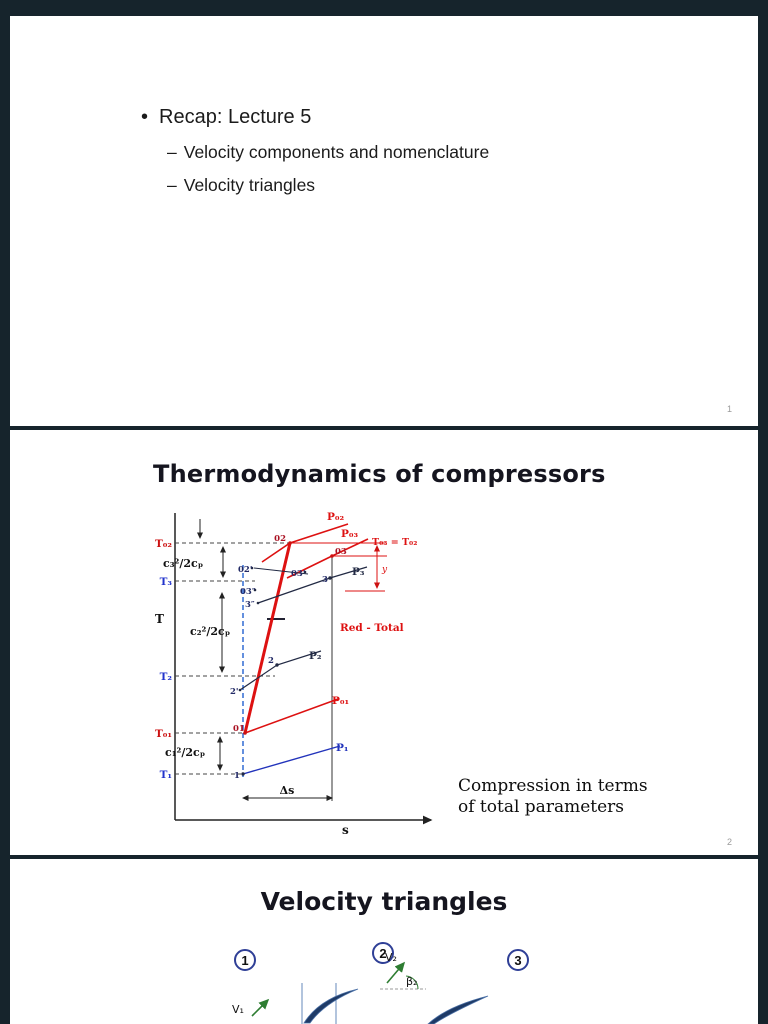 This screenshot has height=1024, width=768. Describe the element at coordinates (384, 570) in the screenshot. I see `y-gap-label: y` at that location.